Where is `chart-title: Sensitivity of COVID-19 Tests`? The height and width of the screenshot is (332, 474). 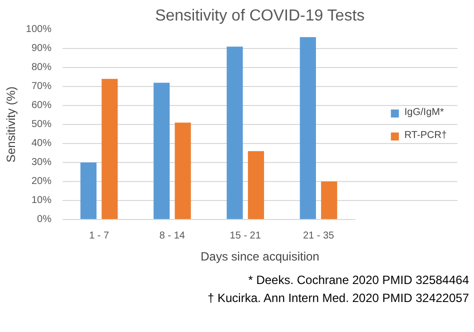
chart-title: Sensitivity of COVID-19 Tests is located at coordinates (260, 16).